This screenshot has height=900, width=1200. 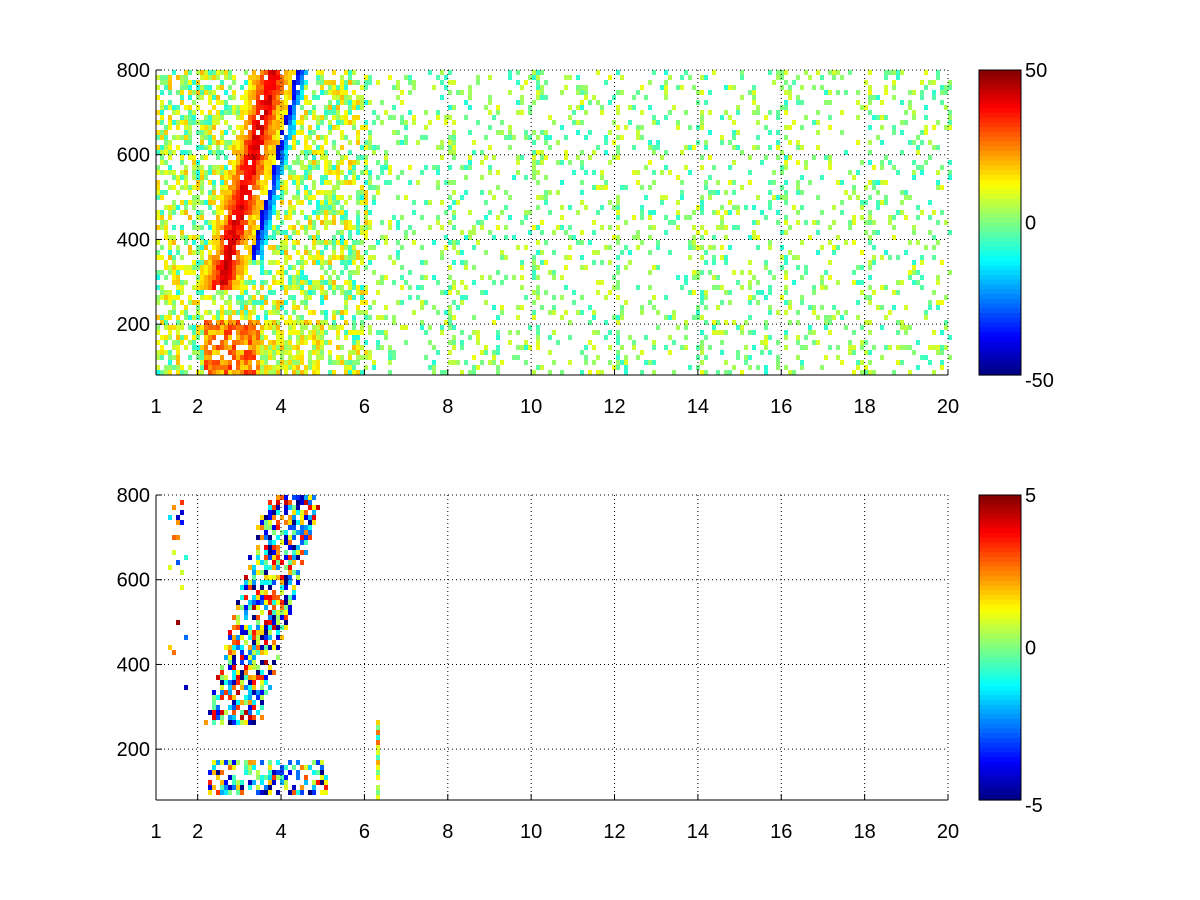 What do you see at coordinates (133, 750) in the screenshot?
I see `y-tick-label: 200` at bounding box center [133, 750].